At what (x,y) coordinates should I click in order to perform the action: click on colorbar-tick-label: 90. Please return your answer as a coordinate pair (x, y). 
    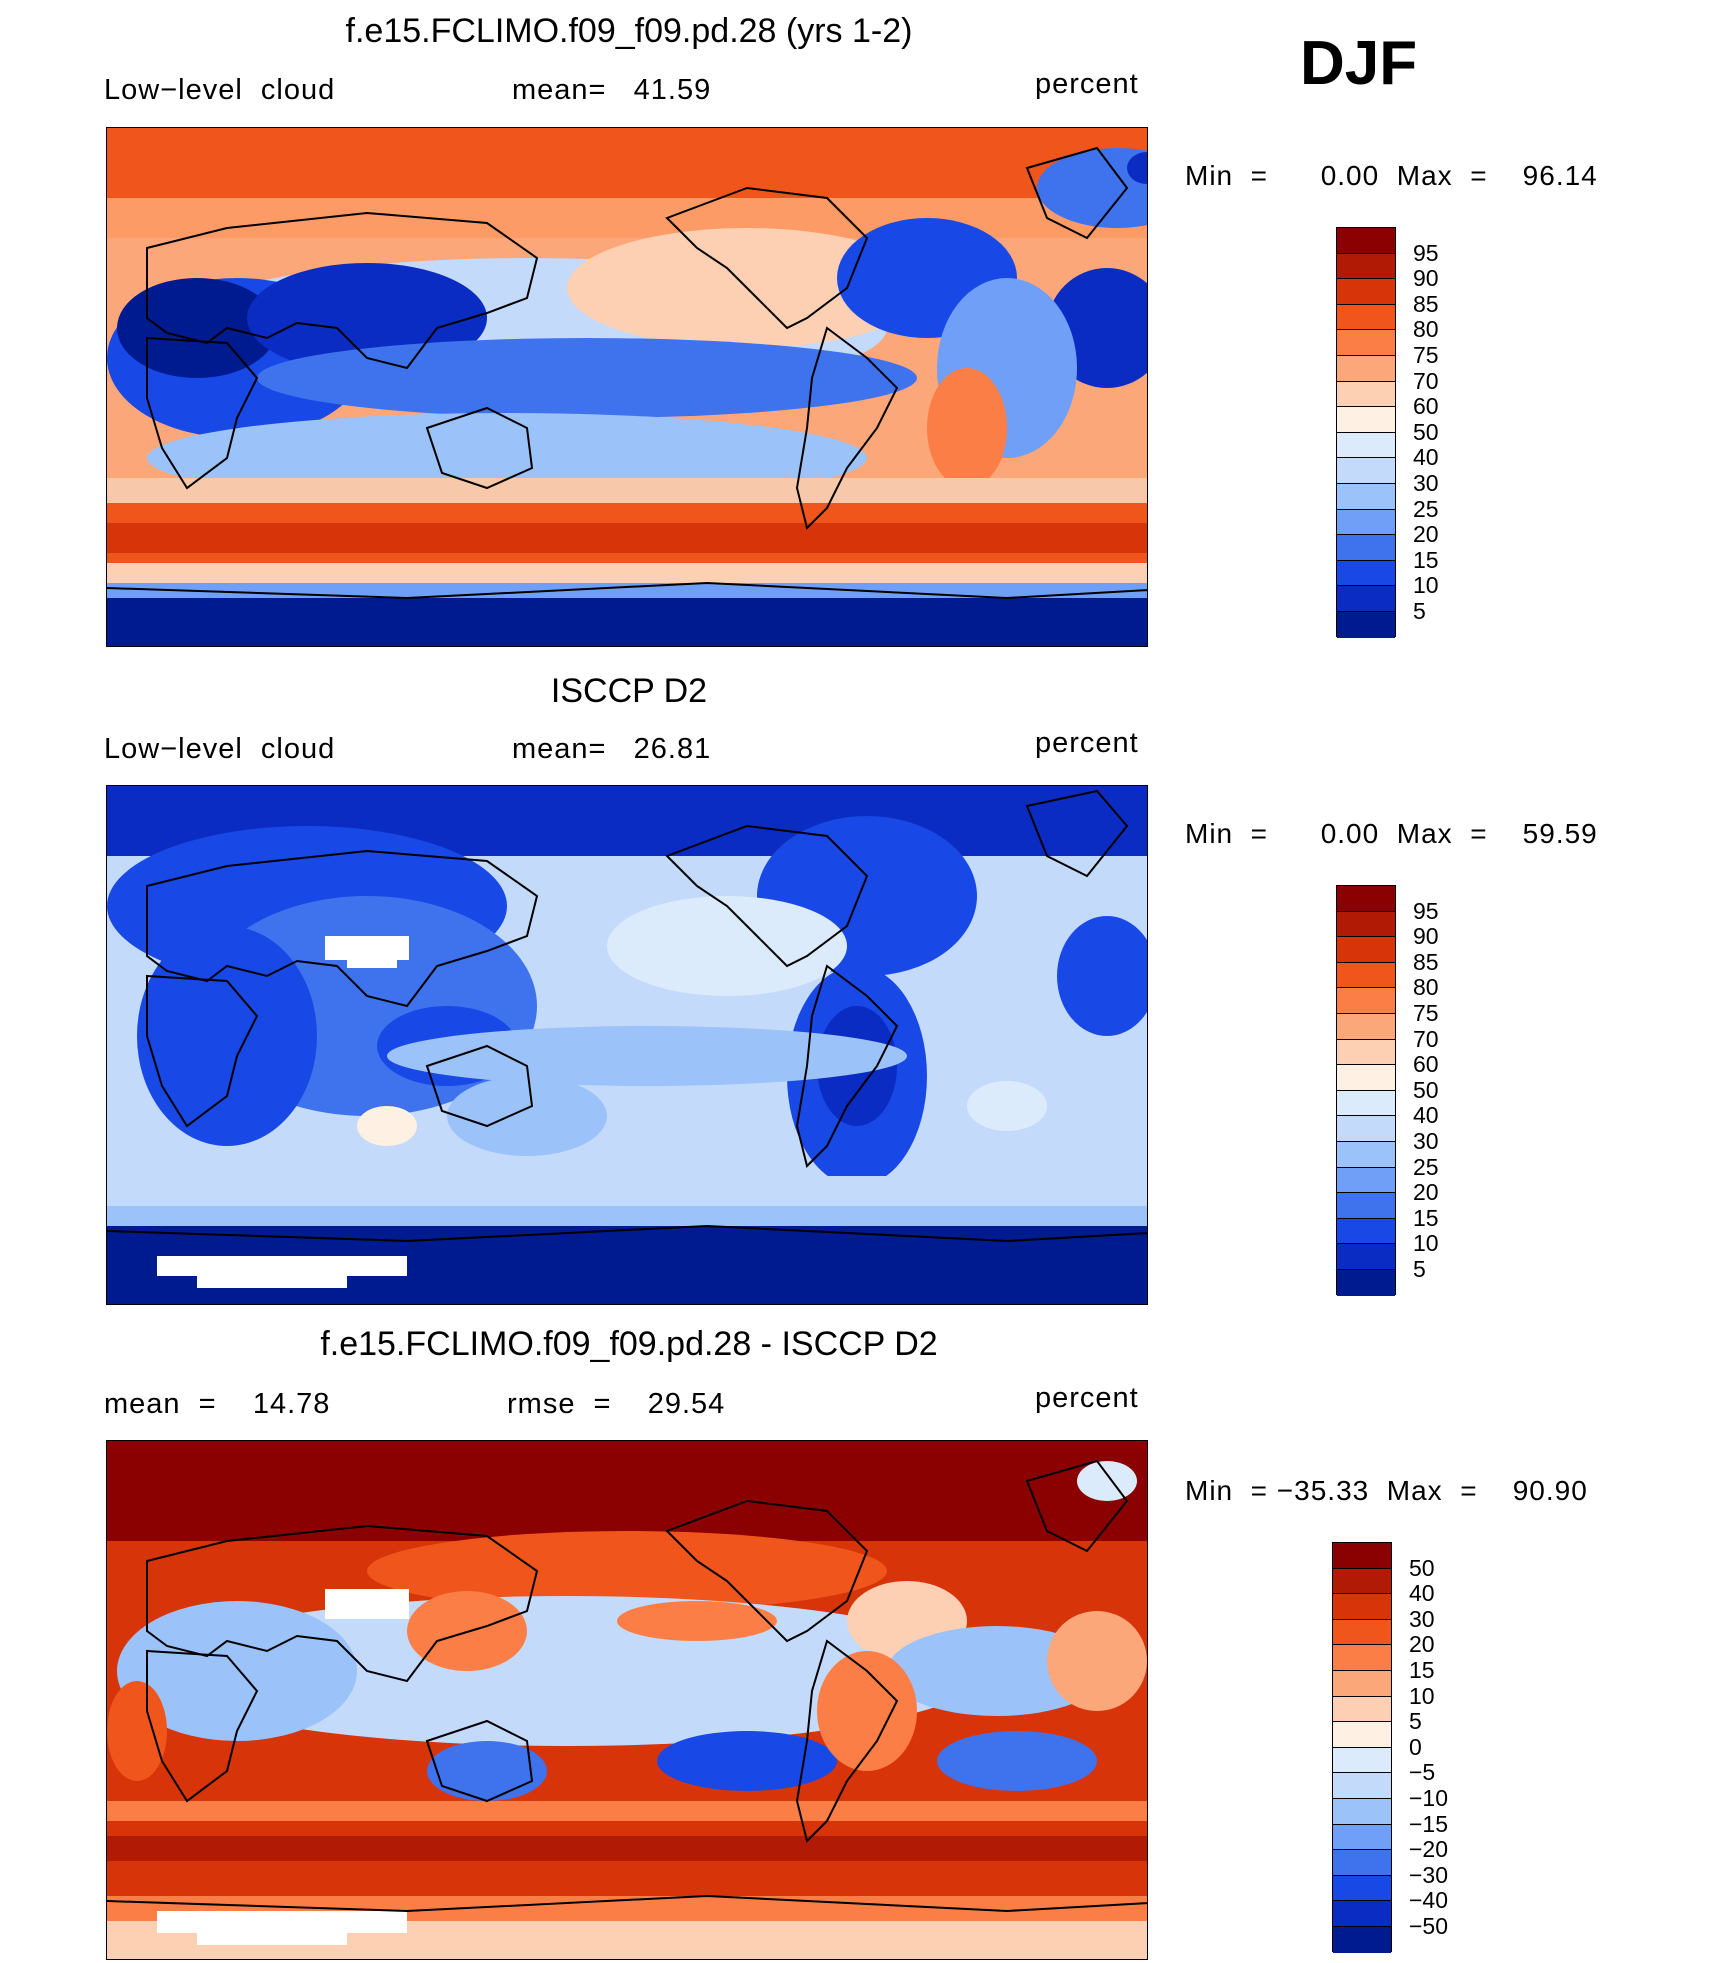
    Looking at the image, I should click on (1426, 278).